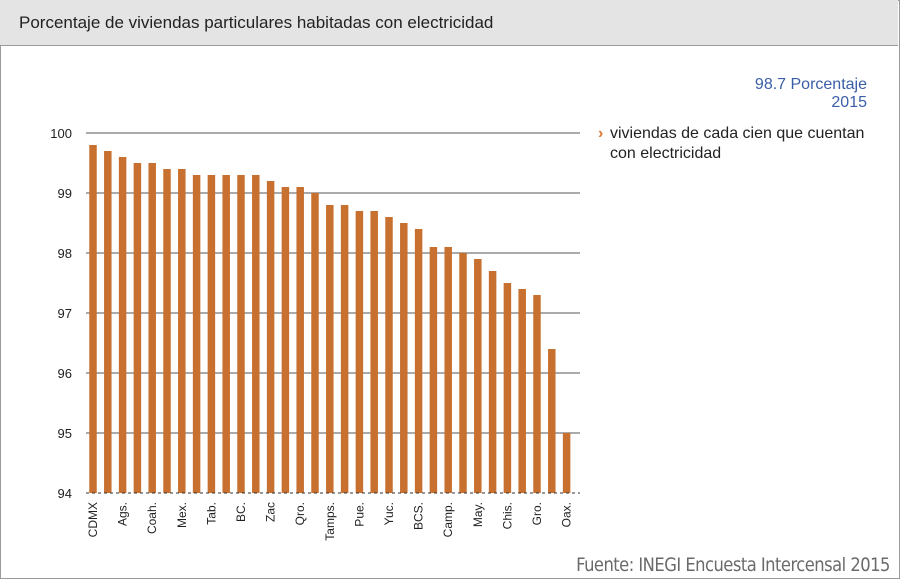 The width and height of the screenshot is (900, 579). What do you see at coordinates (567, 514) in the screenshot?
I see `x-tick-label: Oax.` at bounding box center [567, 514].